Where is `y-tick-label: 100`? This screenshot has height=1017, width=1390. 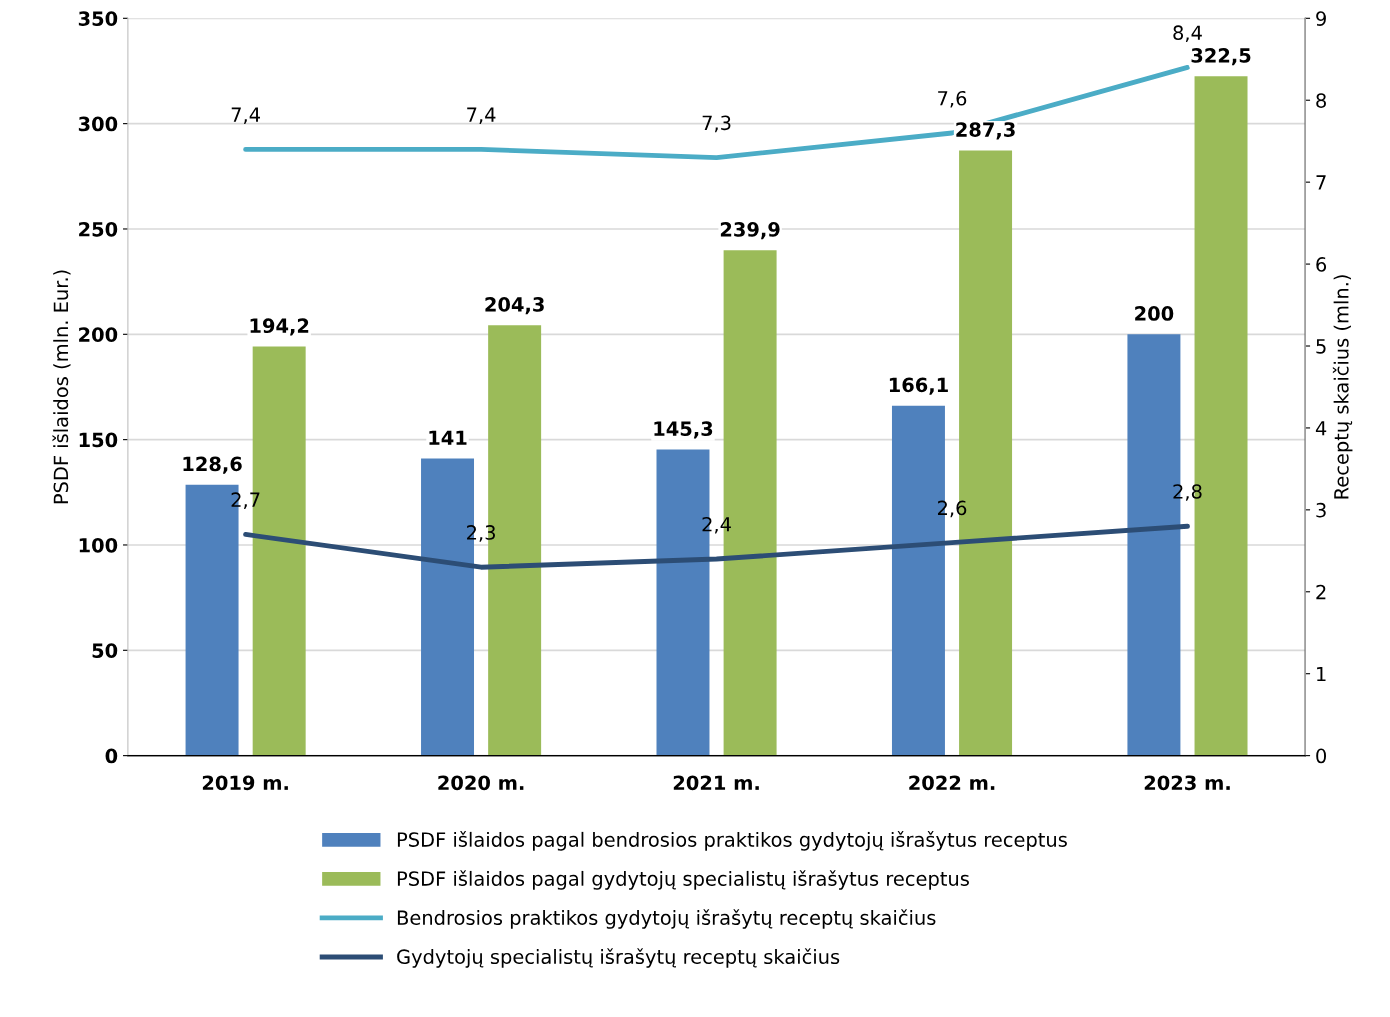 y-tick-label: 100 is located at coordinates (98, 545).